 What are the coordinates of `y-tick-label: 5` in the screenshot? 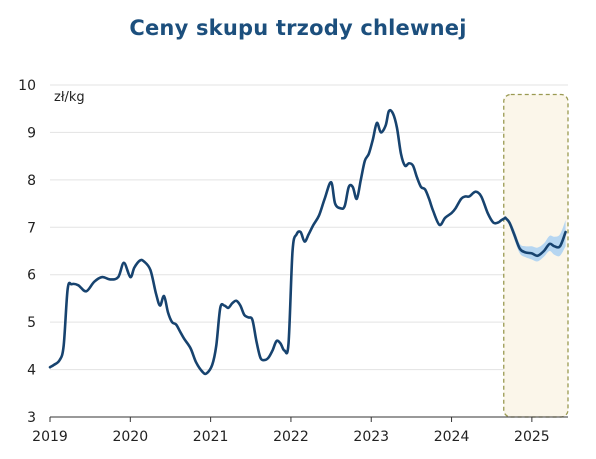 It's located at (31, 323).